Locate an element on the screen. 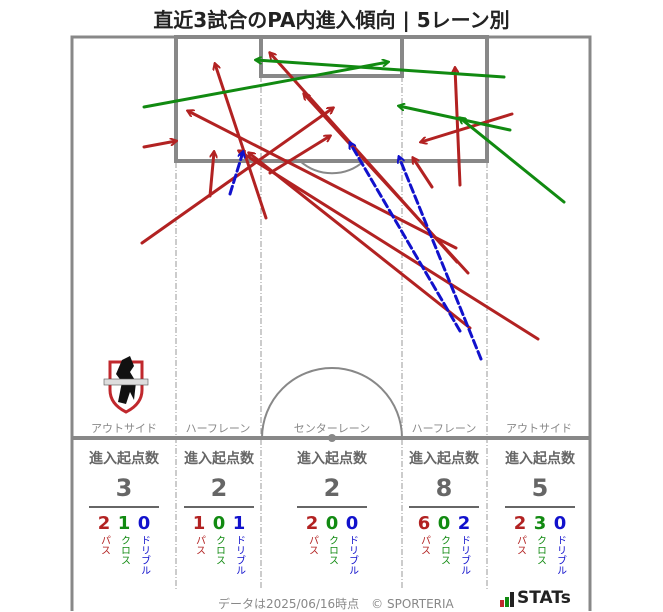 The image size is (663, 612). pass-count: 1 is located at coordinates (199, 523).